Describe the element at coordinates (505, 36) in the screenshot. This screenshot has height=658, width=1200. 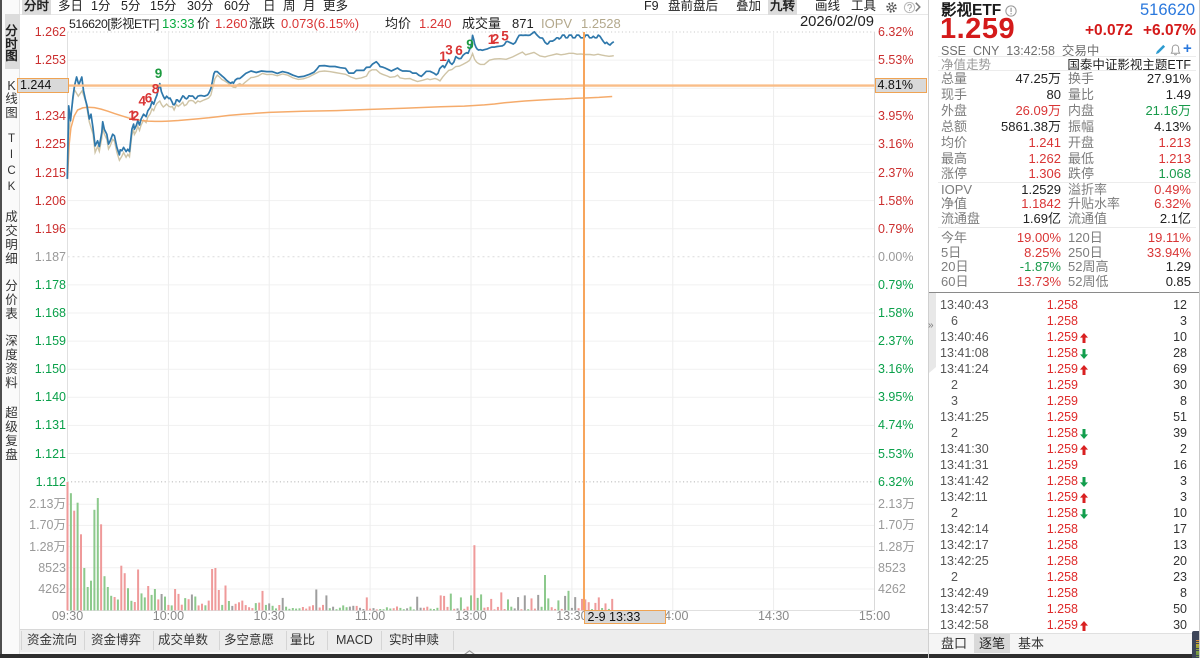
I see `svg-text: 5` at that location.